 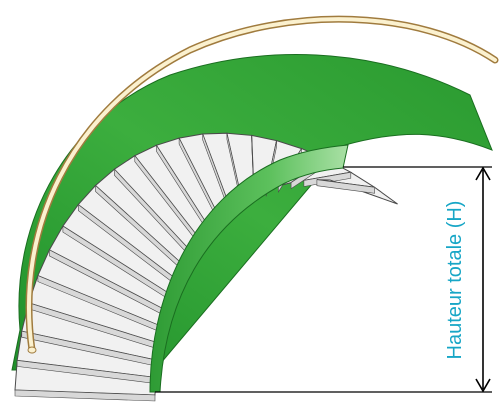 I want to click on height-arrow-bottom, so click(x=483, y=385).